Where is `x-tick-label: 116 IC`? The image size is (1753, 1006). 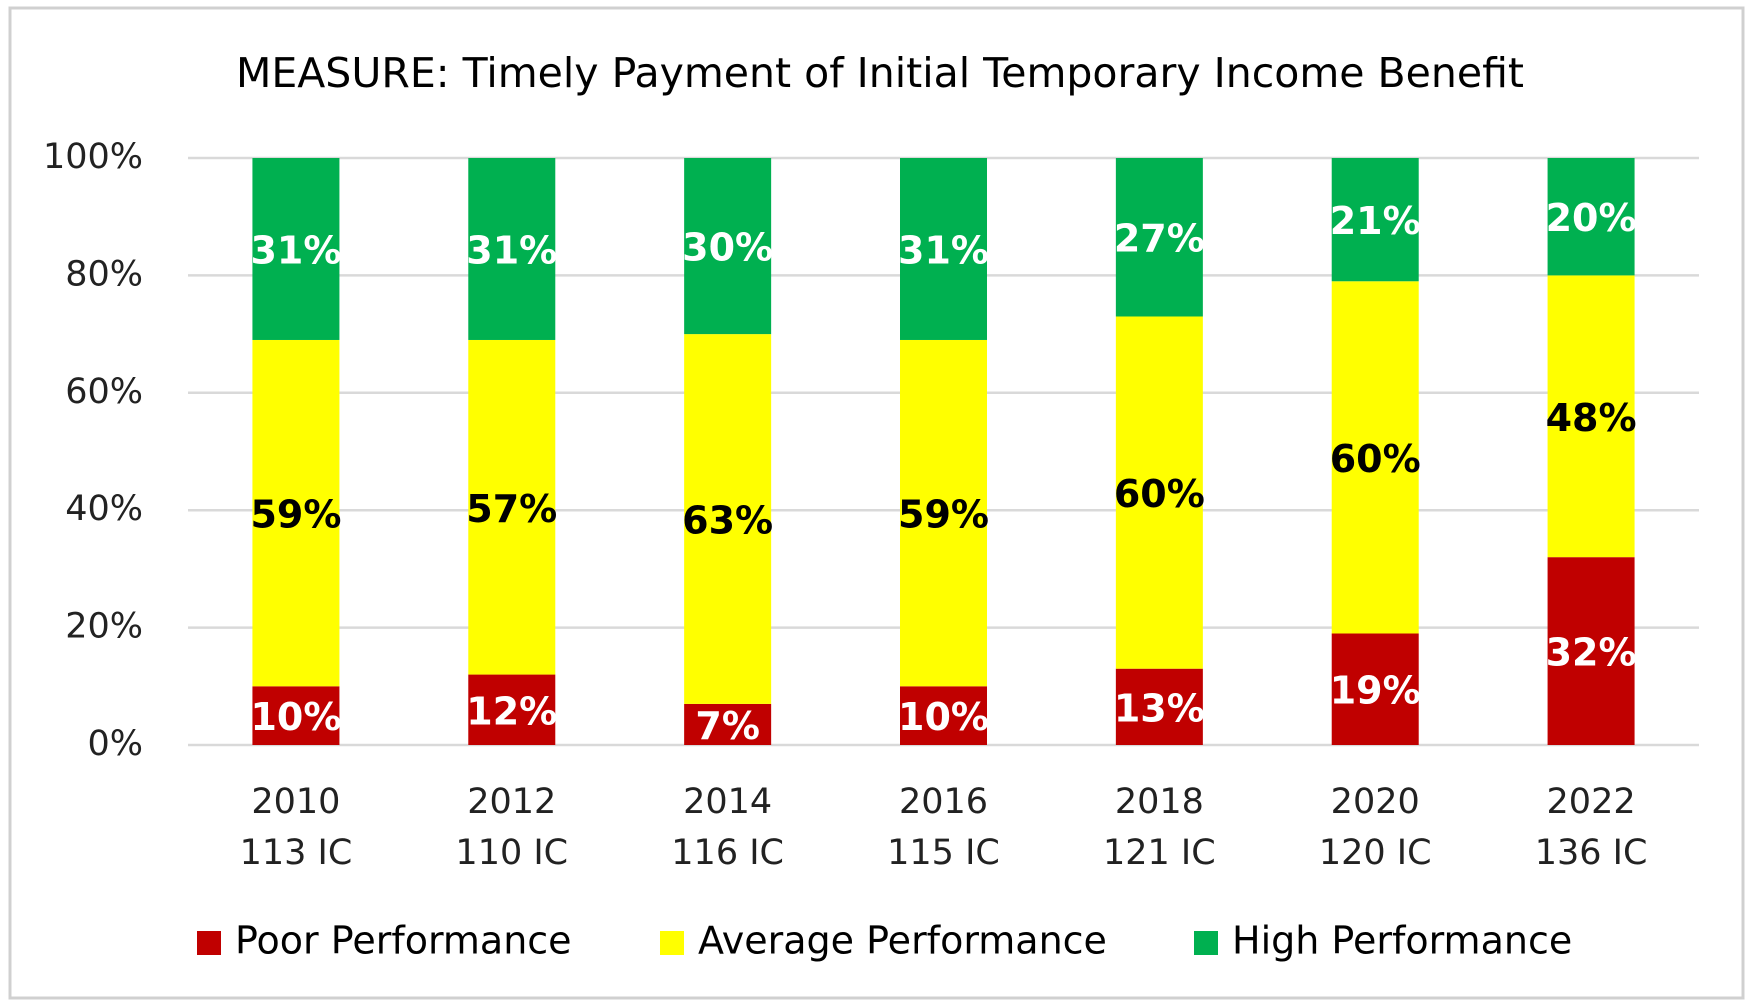 x-tick-label: 116 IC is located at coordinates (727, 853).